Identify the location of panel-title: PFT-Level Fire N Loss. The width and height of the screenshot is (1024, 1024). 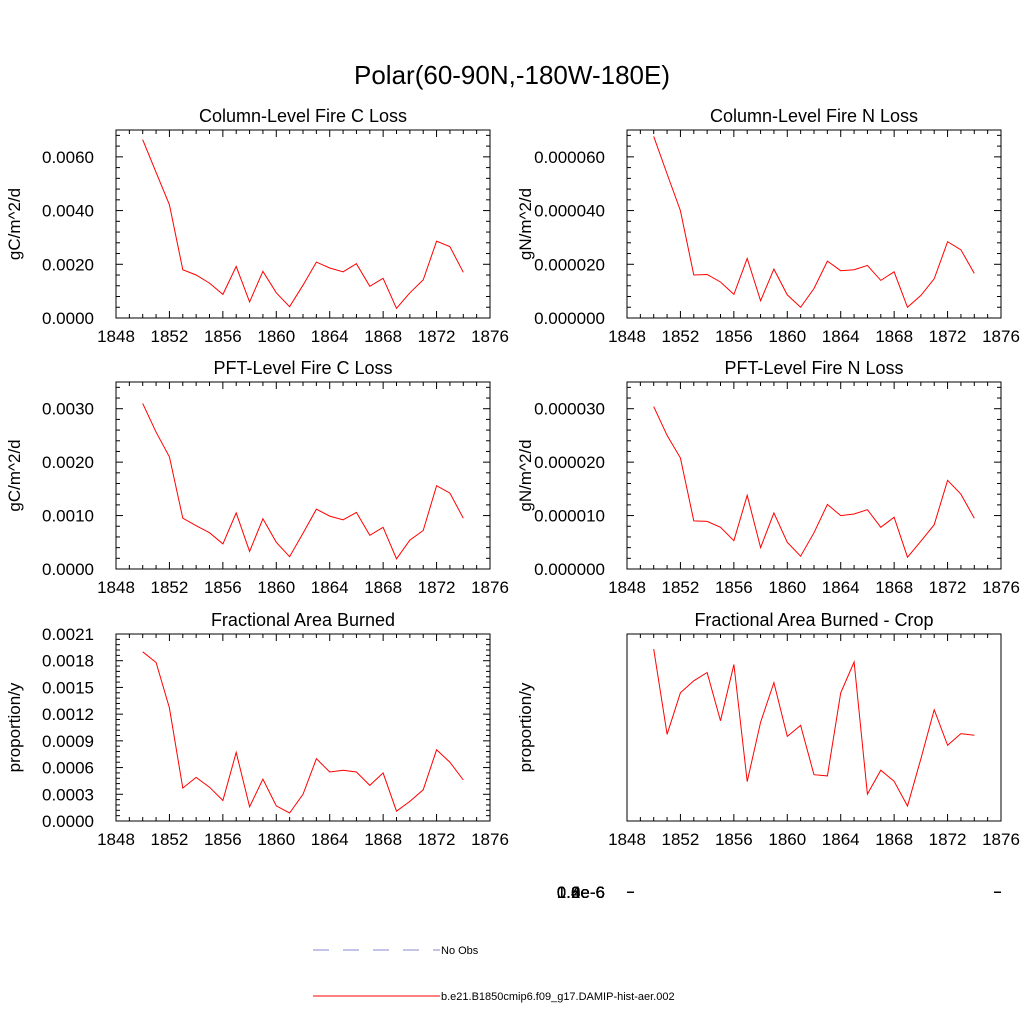
(813, 368).